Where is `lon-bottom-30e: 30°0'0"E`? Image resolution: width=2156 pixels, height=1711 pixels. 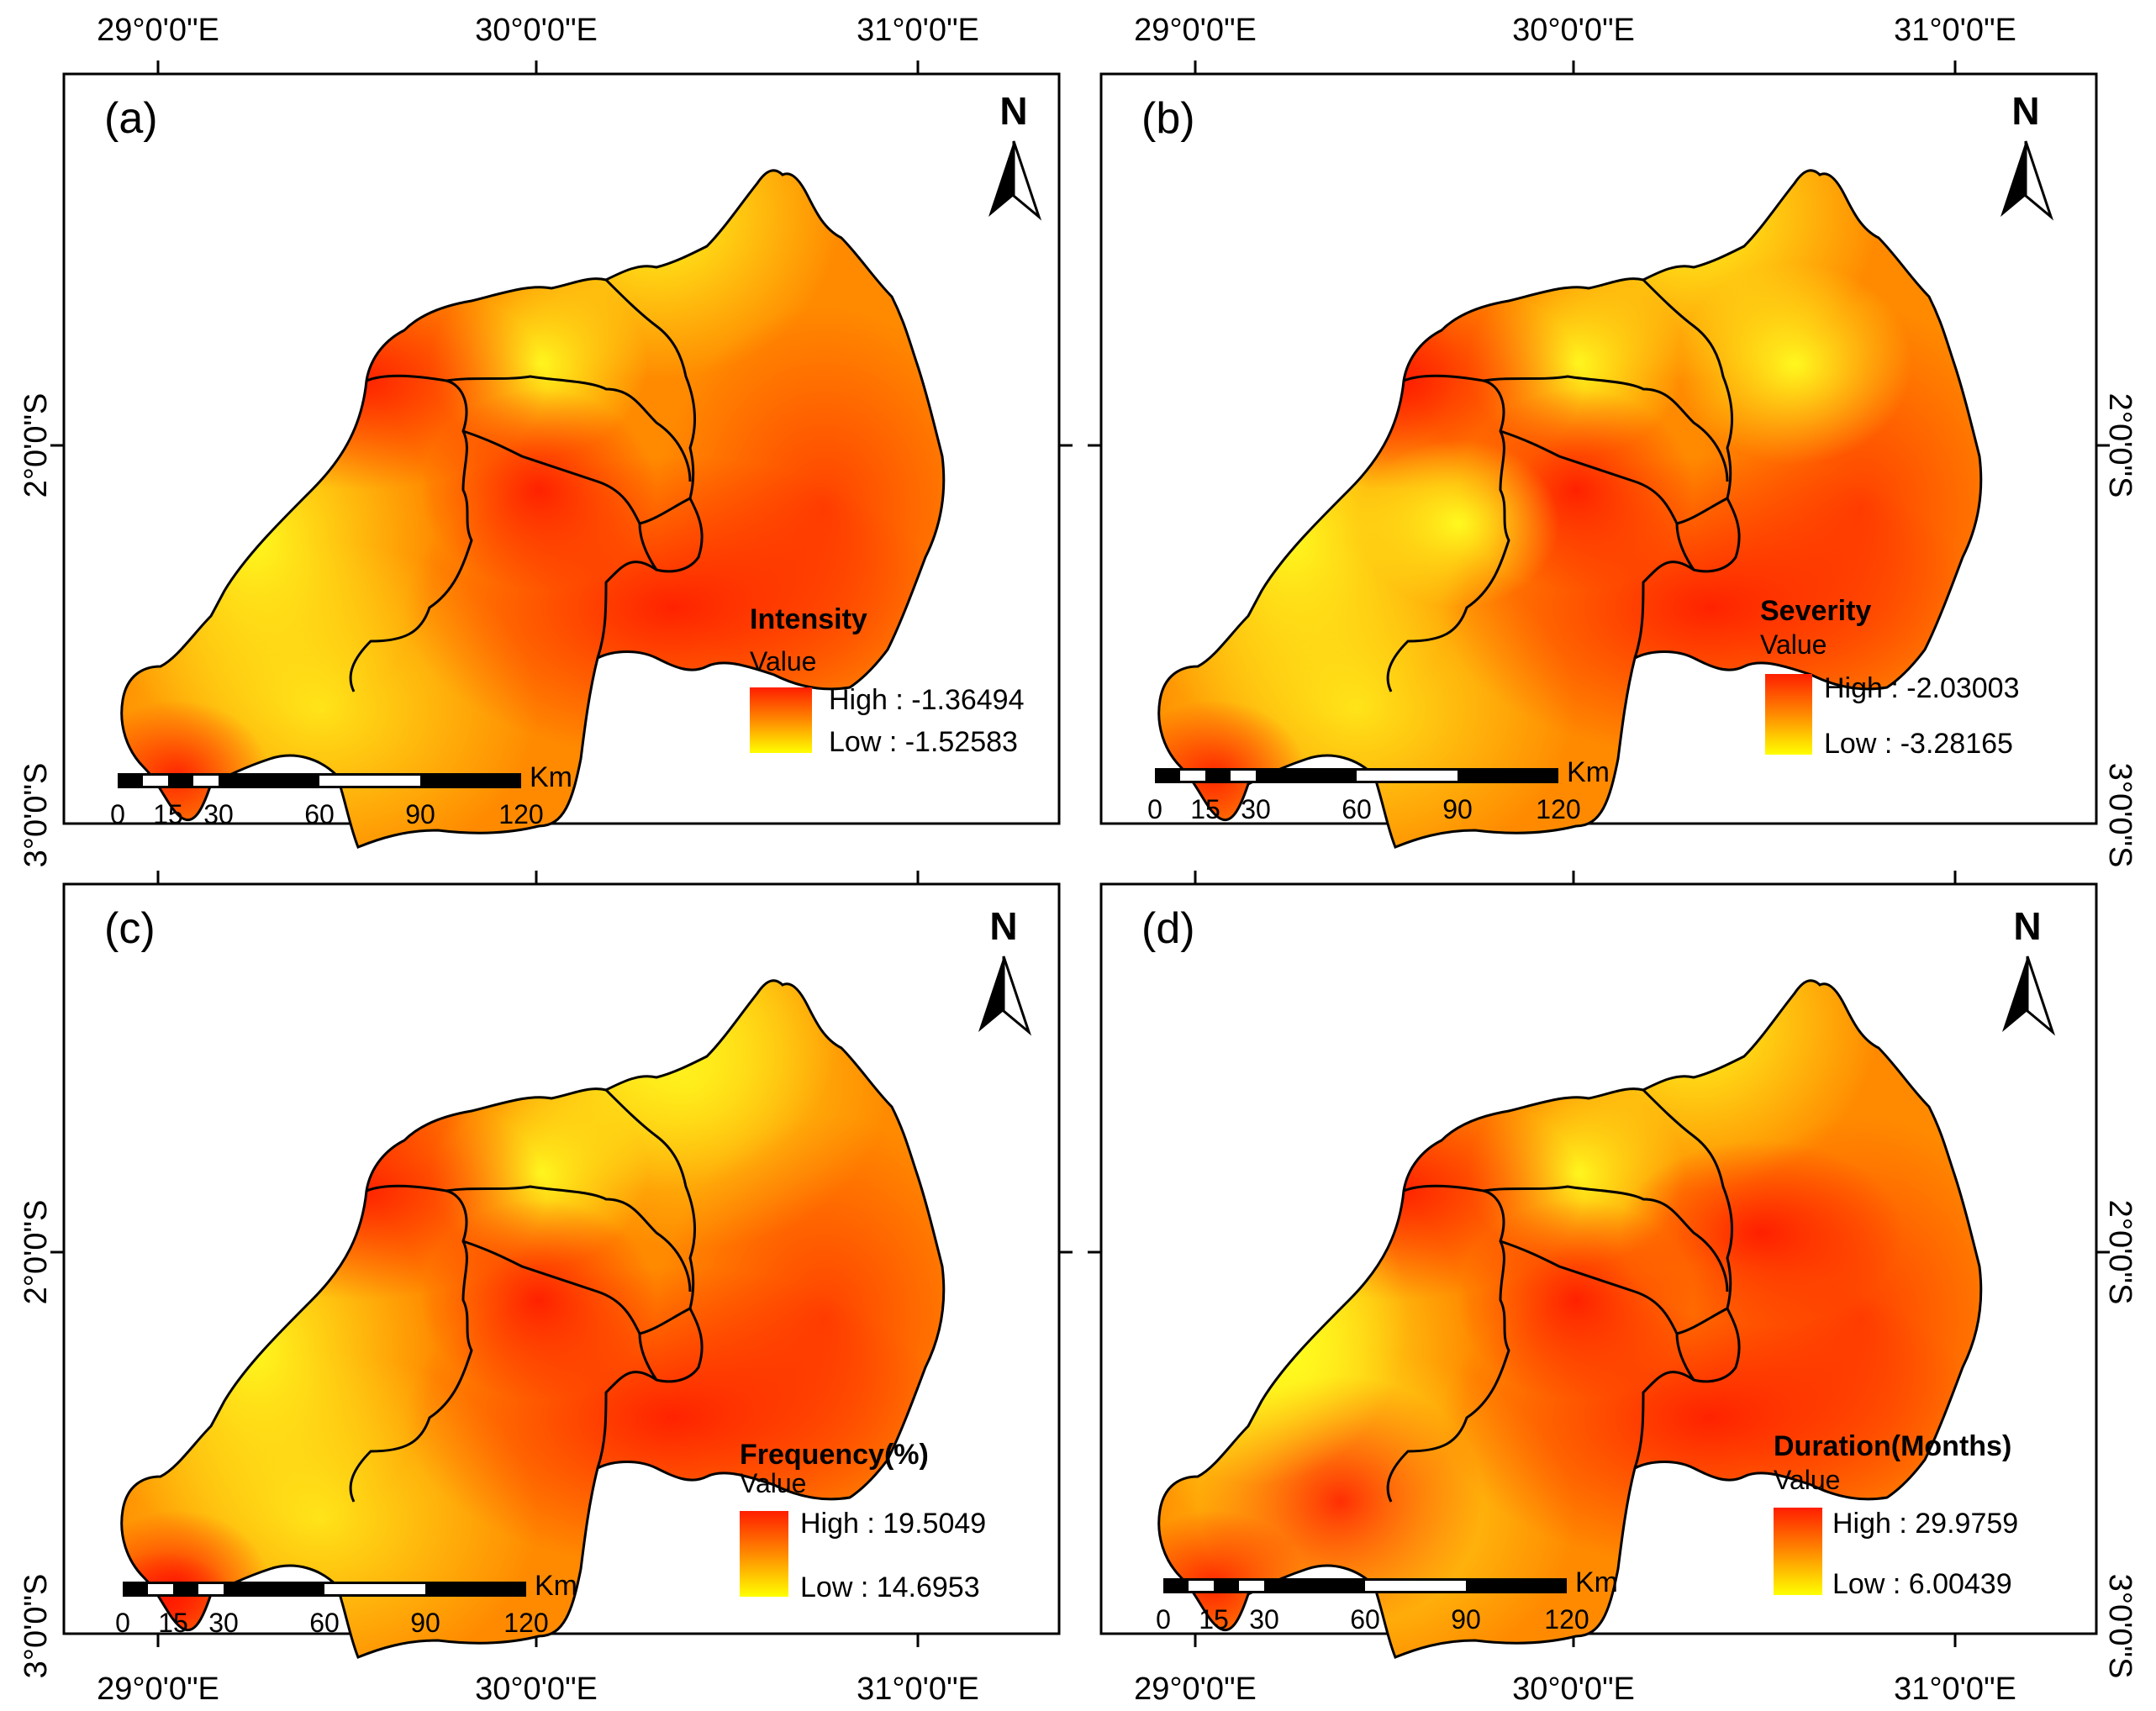
lon-bottom-30e: 30°0'0"E is located at coordinates (536, 1689).